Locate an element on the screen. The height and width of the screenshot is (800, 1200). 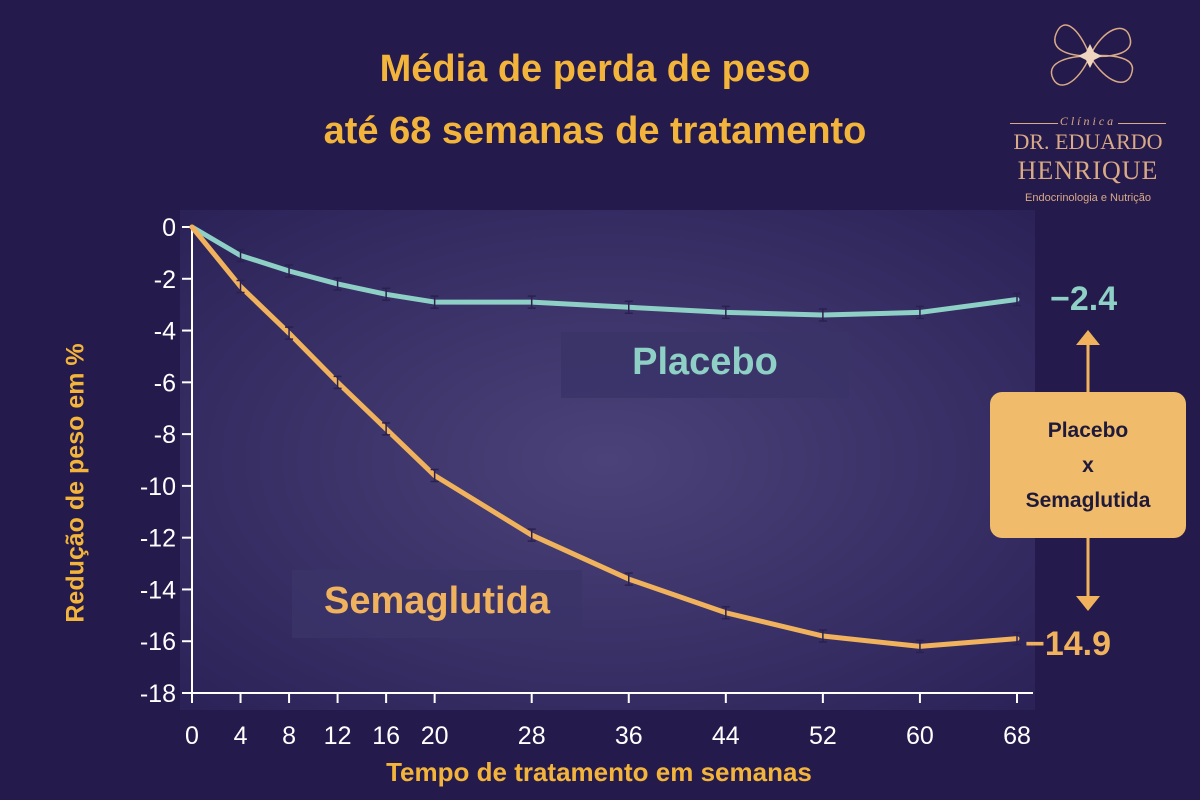
comparison-line1: Placebo is located at coordinates (1088, 430).